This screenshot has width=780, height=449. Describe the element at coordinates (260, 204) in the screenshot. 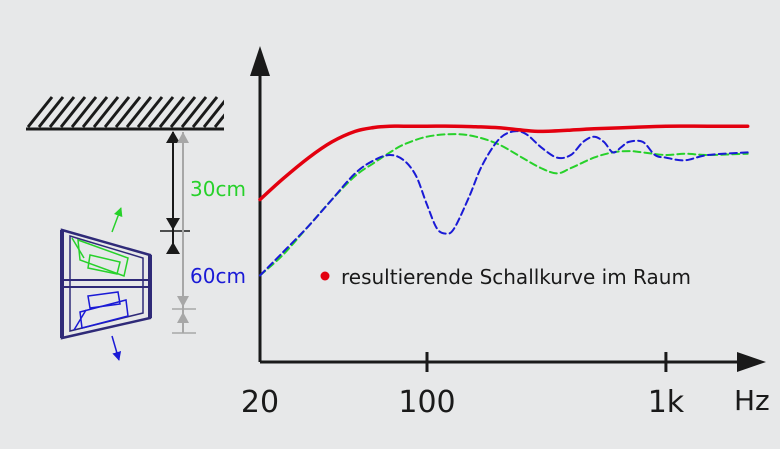

I see `y-axis` at that location.